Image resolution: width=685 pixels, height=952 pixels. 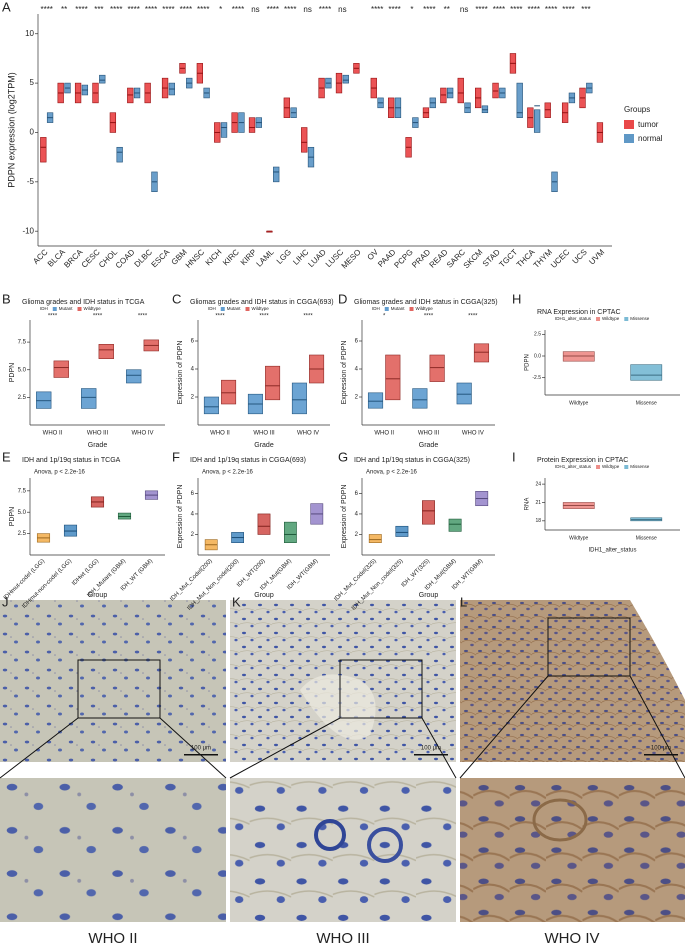 What do you see at coordinates (195, 258) in the screenshot?
I see `x-tick-label: HNSC` at bounding box center [195, 258].